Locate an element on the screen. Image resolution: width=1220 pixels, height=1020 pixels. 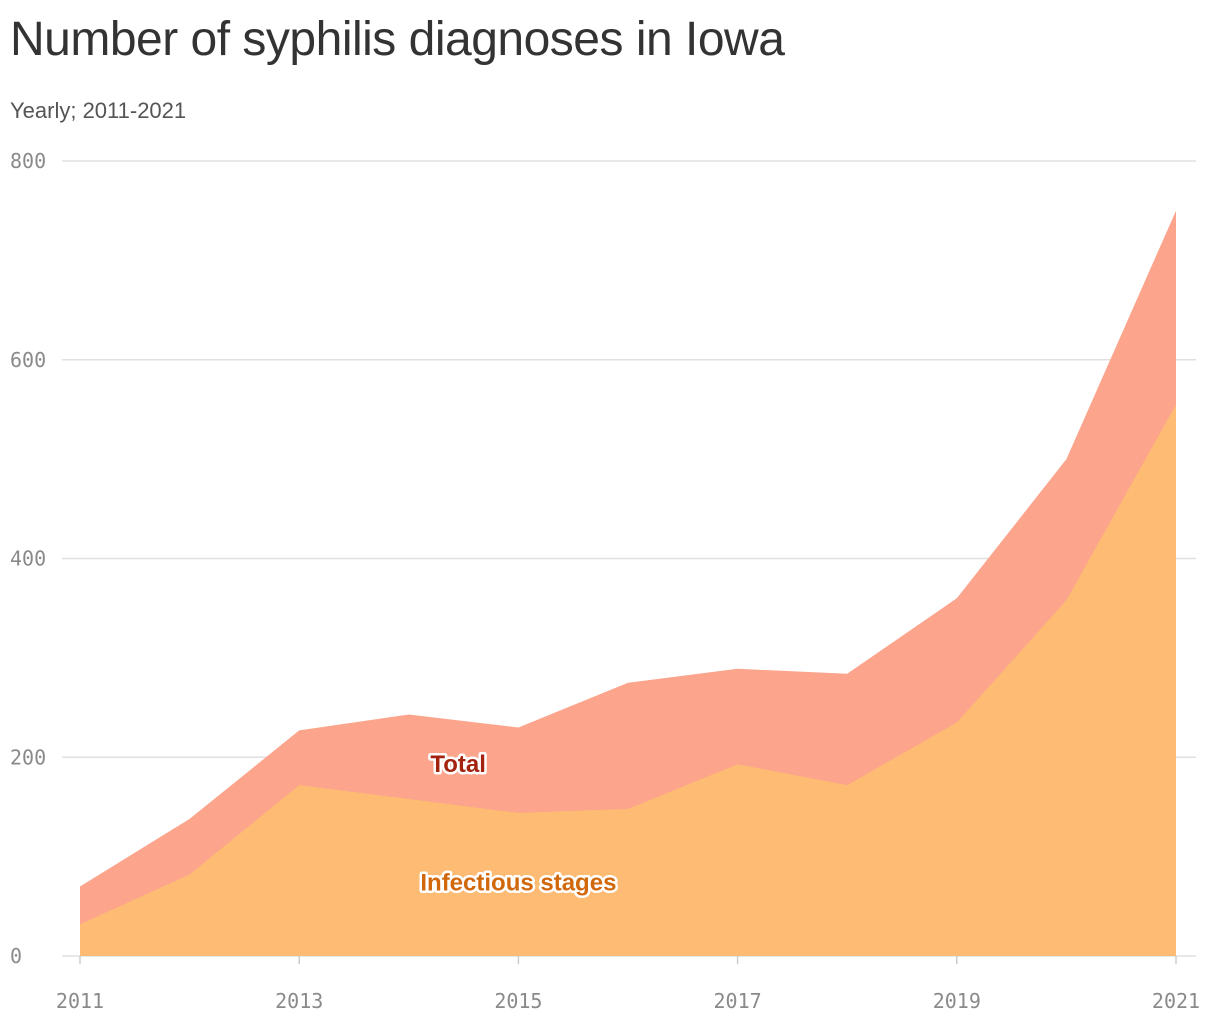
chart-title: Number of syphilis diagnoses in Iowa is located at coordinates (397, 39).